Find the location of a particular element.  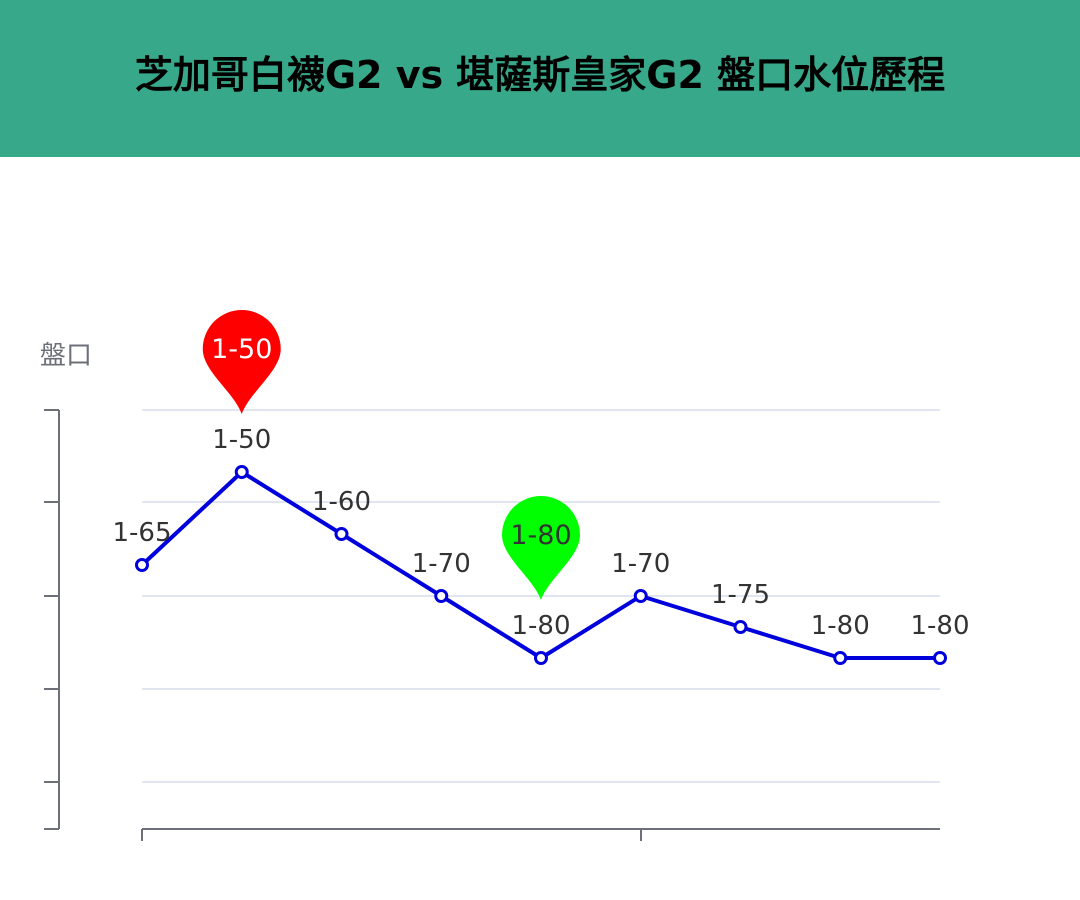

data-label: 1-75 is located at coordinates (740, 595).